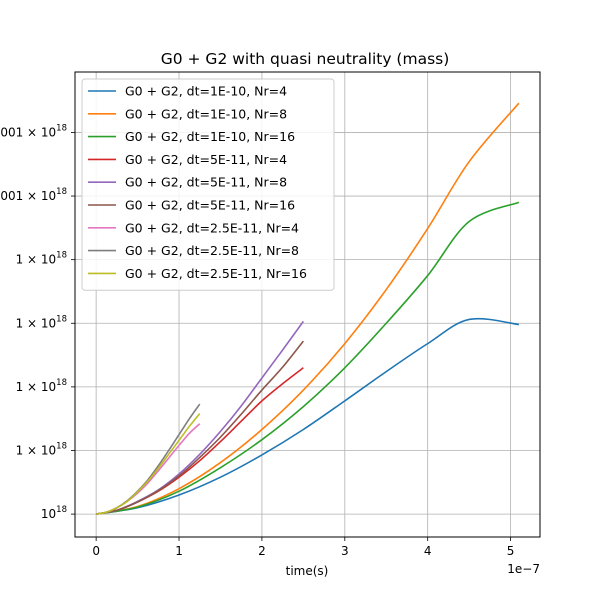 The width and height of the screenshot is (600, 600). Describe the element at coordinates (262, 551) in the screenshot. I see `x-tick-label: 2` at that location.